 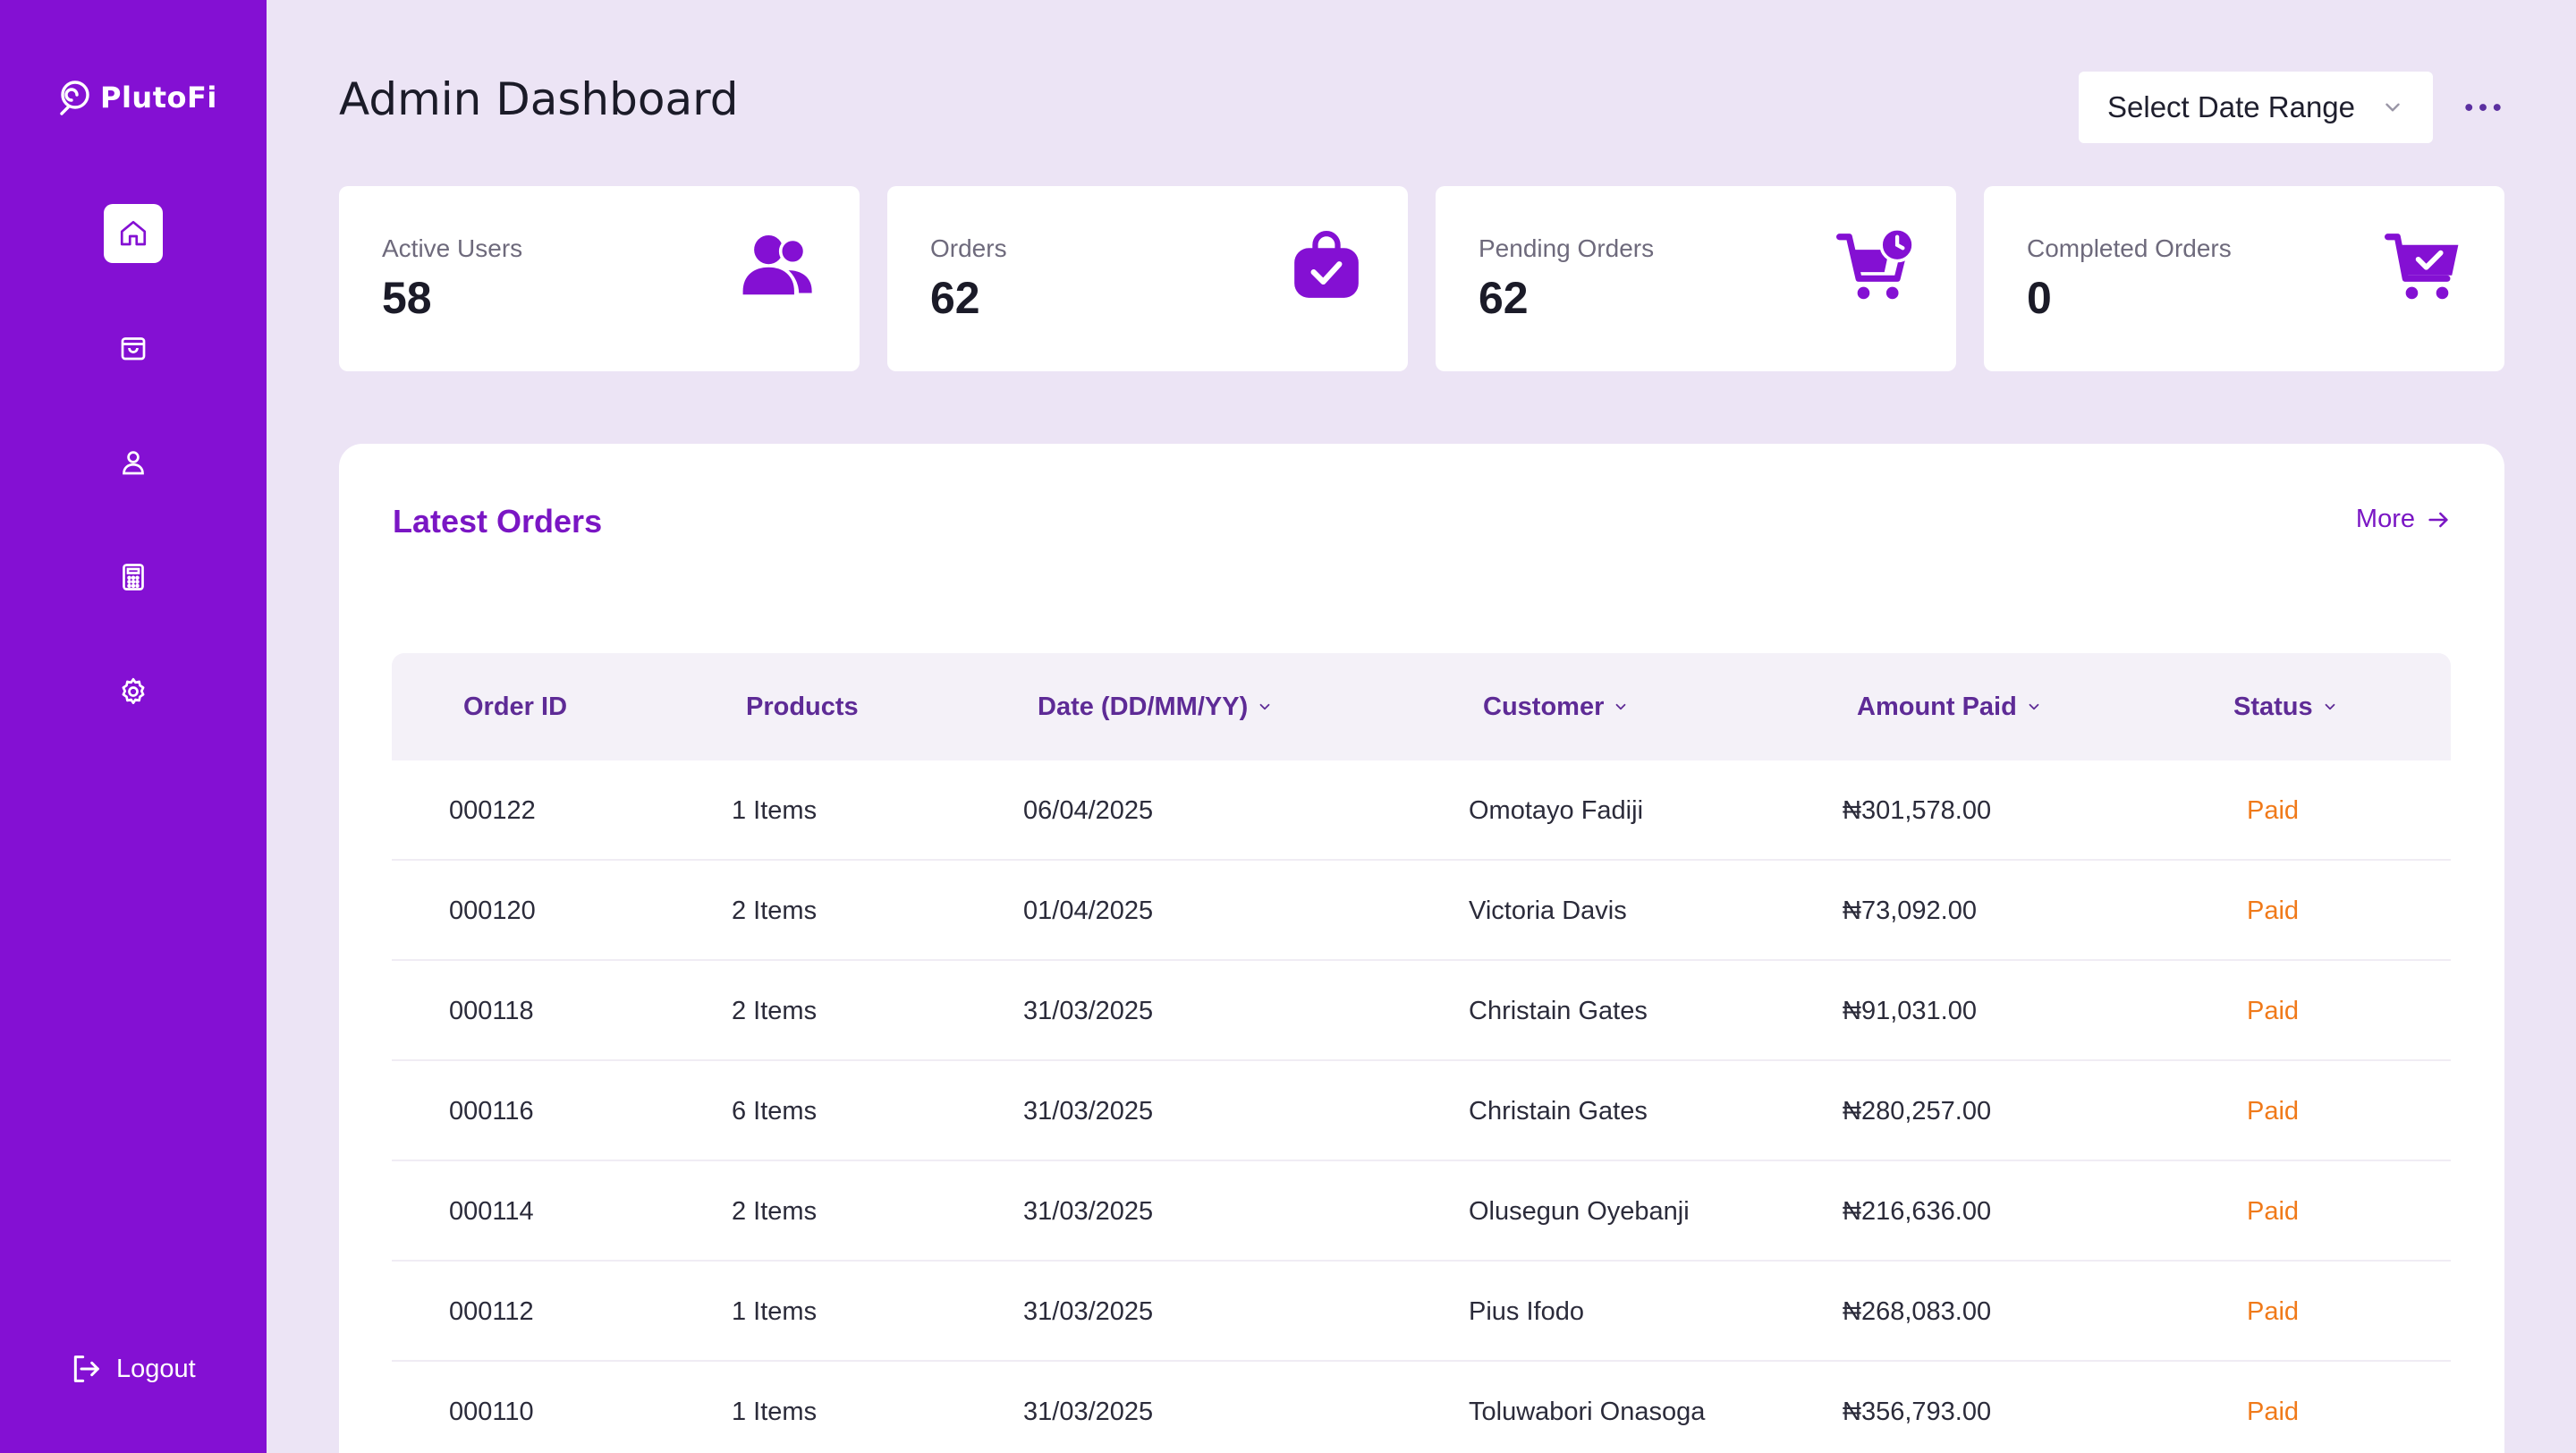 I want to click on column-header-amount-paid: Amount Paid, so click(x=1949, y=706).